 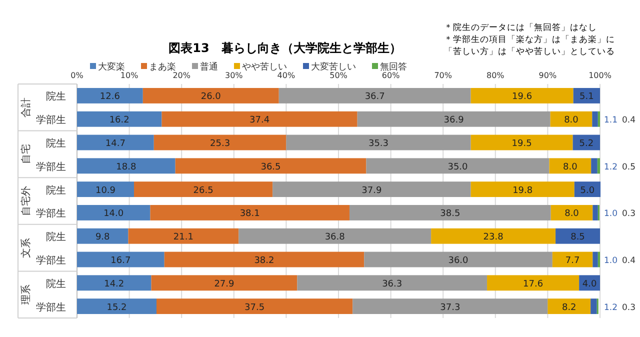 What do you see at coordinates (111, 67) in the screenshot?
I see `legend-label: 大変楽` at bounding box center [111, 67].